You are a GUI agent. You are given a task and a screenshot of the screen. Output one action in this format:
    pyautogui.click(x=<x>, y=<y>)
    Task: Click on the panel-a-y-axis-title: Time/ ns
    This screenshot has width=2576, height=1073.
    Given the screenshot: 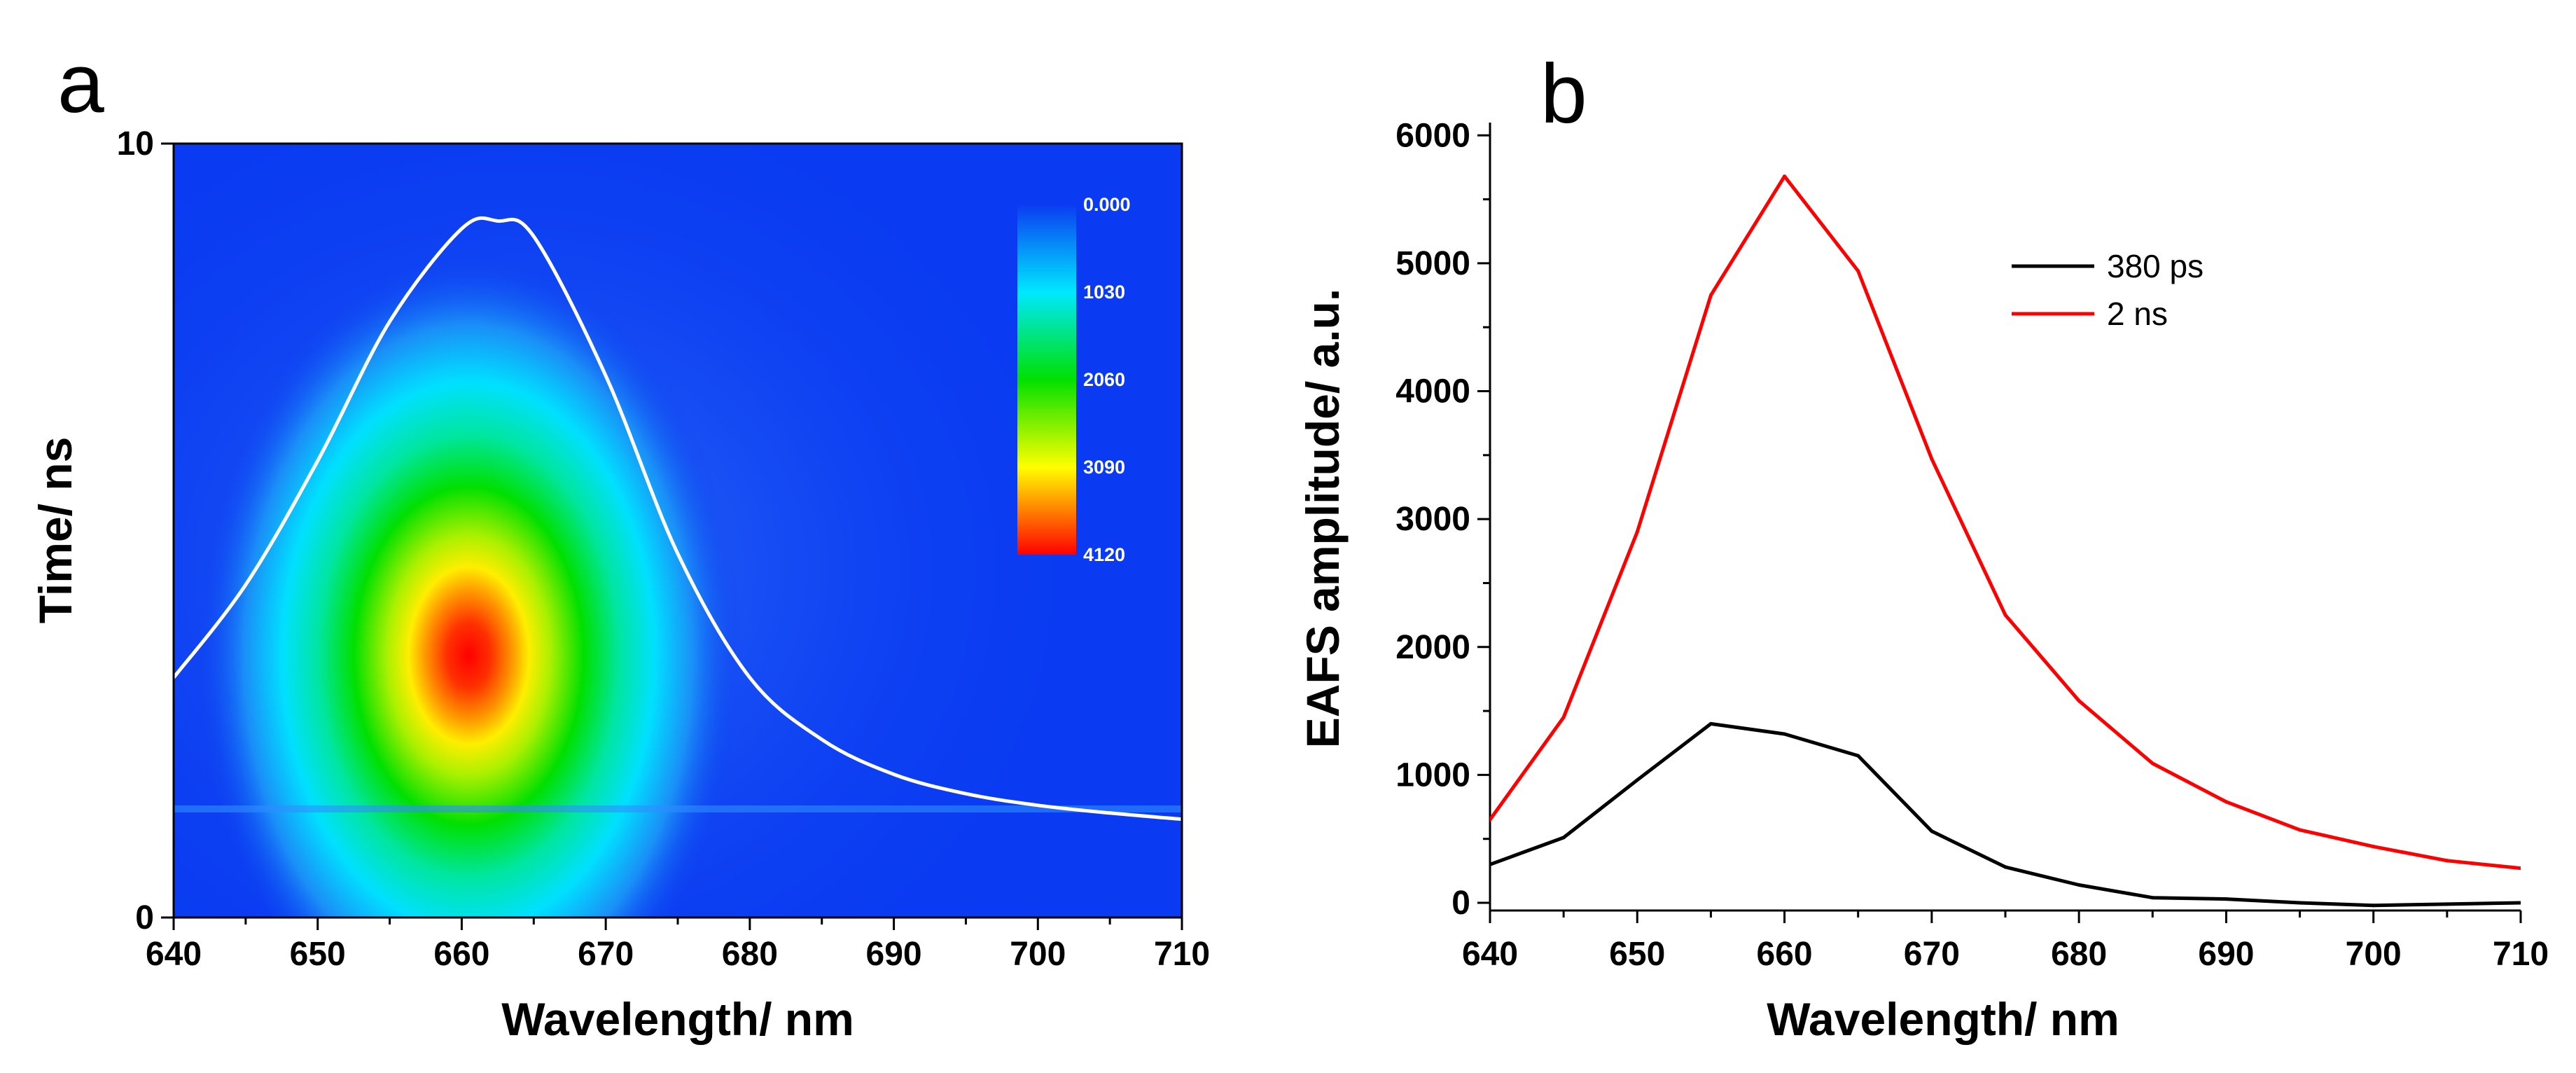 What is the action you would take?
    pyautogui.click(x=55, y=530)
    